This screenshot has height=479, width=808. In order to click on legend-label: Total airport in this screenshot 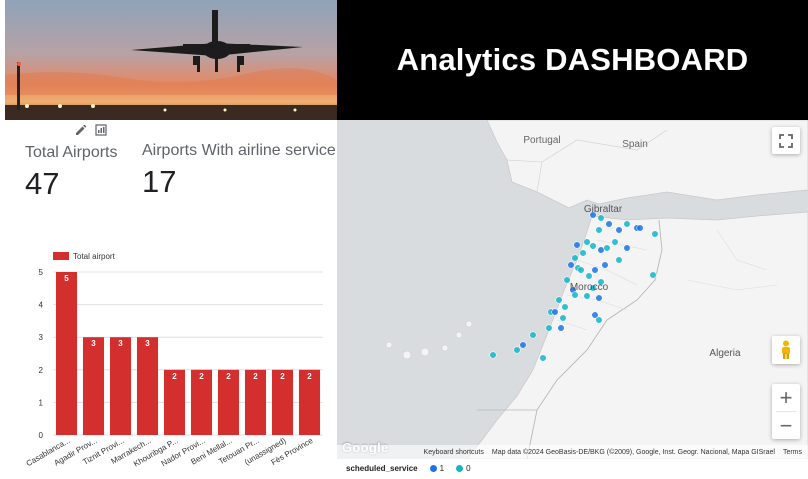, I will do `click(94, 256)`.